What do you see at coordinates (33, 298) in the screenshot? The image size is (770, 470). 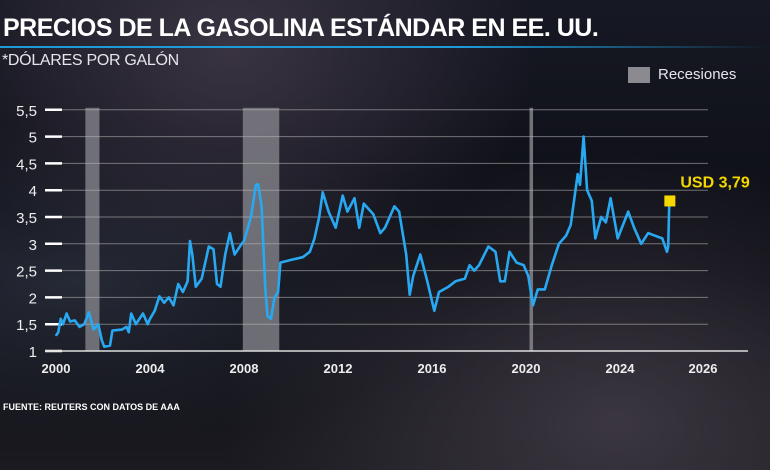 I see `y-tick-label: 2` at bounding box center [33, 298].